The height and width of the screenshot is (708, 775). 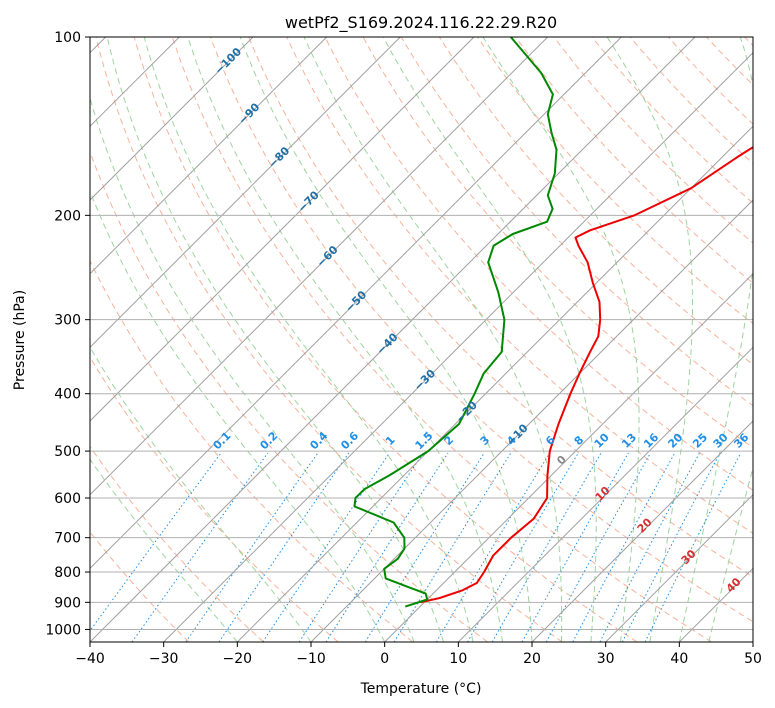 I want to click on mixing-ratio-label: 8, so click(x=579, y=440).